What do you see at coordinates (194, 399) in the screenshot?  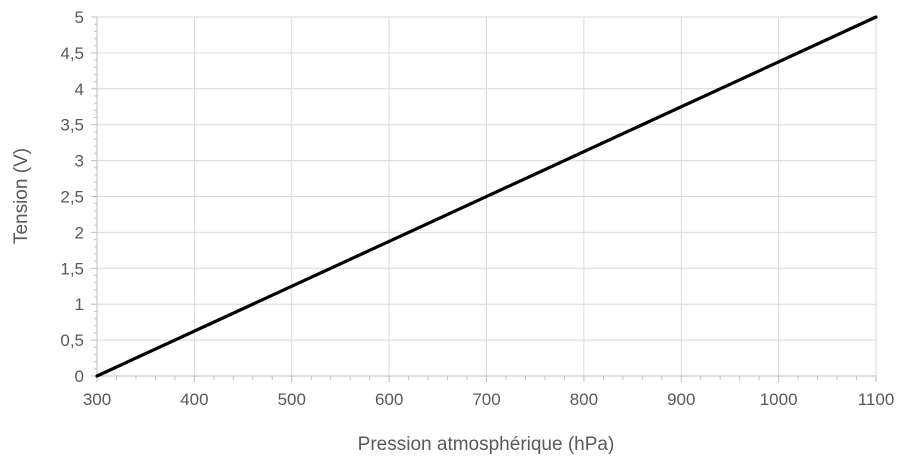 I see `x-tick-label: 400` at bounding box center [194, 399].